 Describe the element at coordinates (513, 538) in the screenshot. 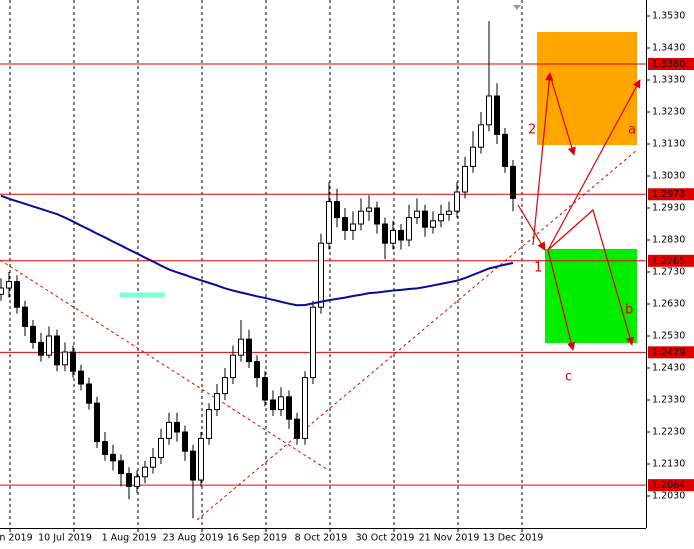

I see `x-tick-label: 13 Dec 2019` at that location.